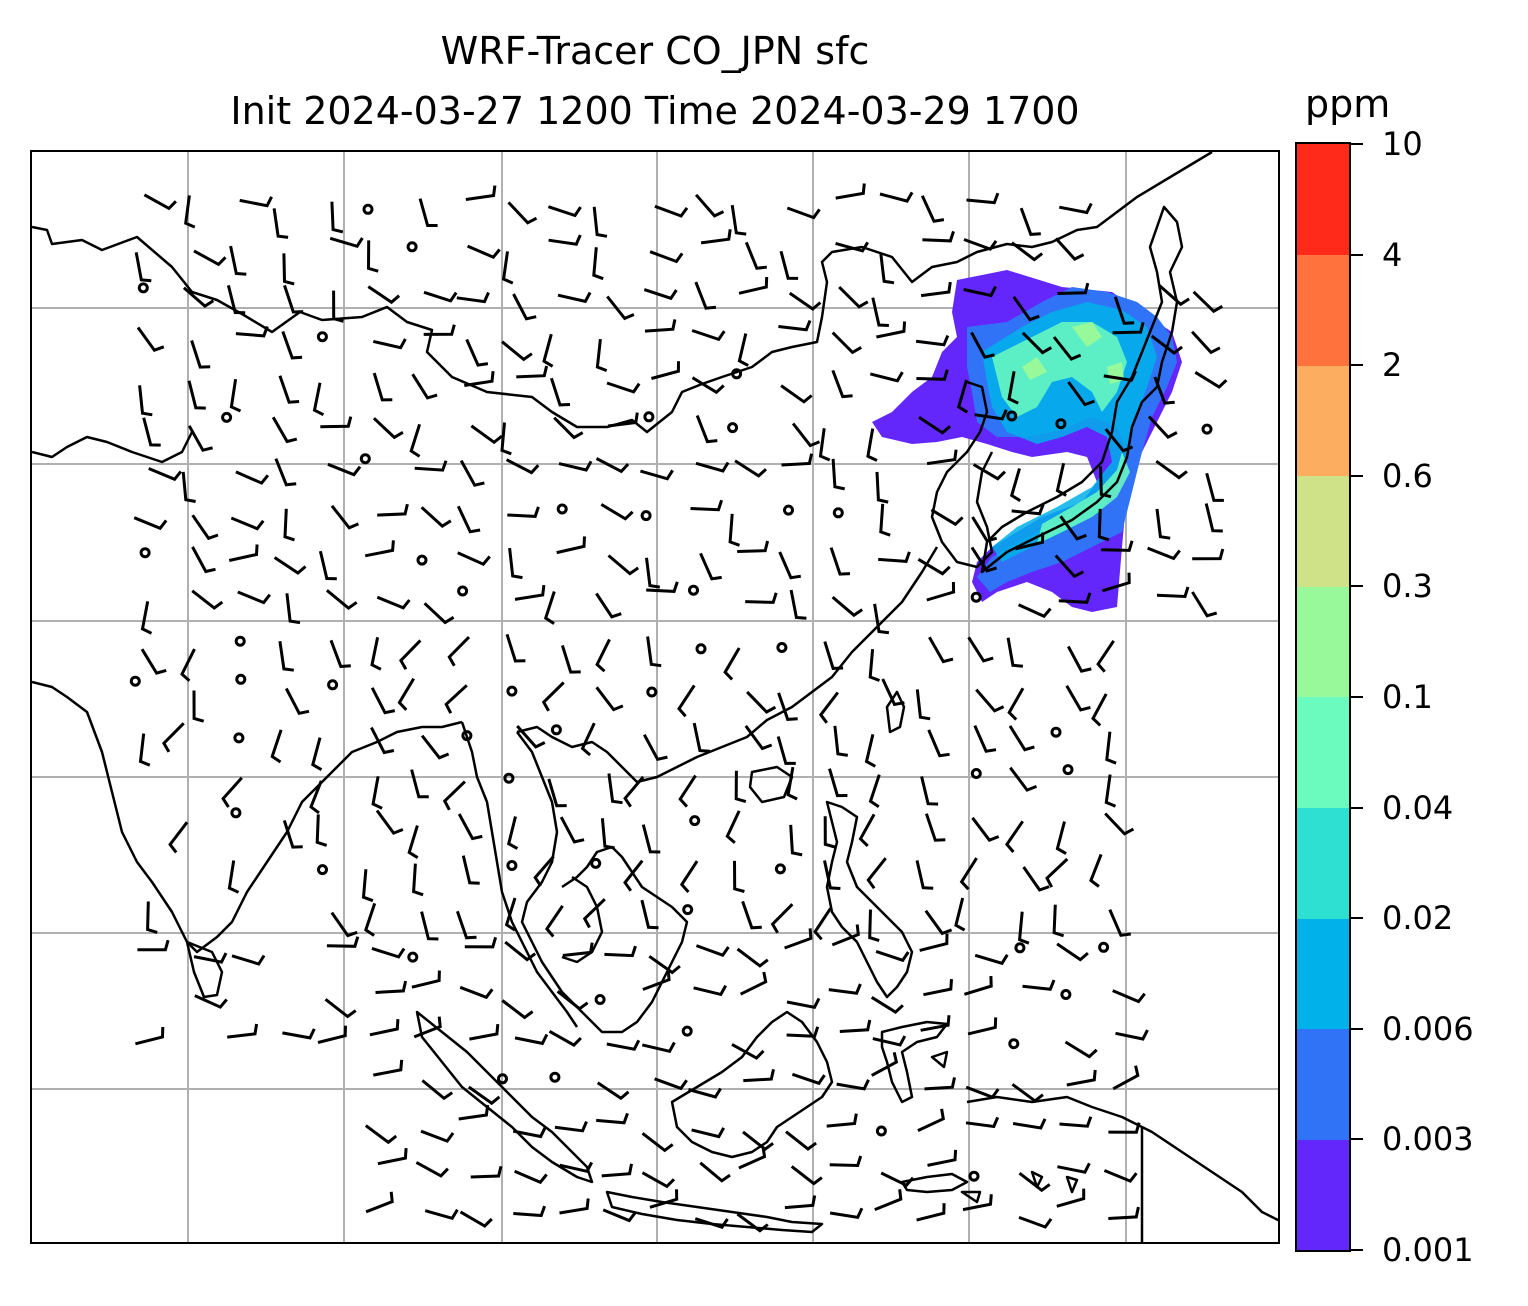  What do you see at coordinates (1418, 807) in the screenshot?
I see `colorbar-tick-label: 0.04` at bounding box center [1418, 807].